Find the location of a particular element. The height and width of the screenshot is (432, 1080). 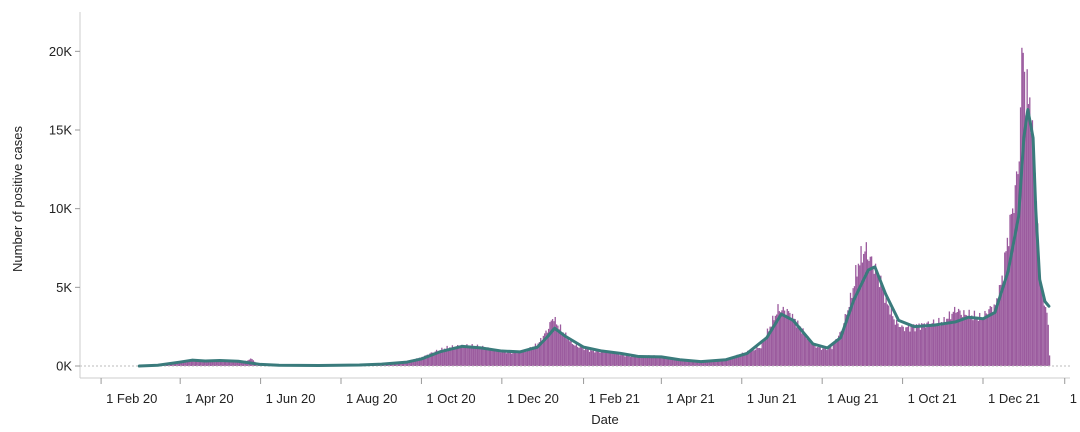

y-tick-label: 0K is located at coordinates (64, 366).